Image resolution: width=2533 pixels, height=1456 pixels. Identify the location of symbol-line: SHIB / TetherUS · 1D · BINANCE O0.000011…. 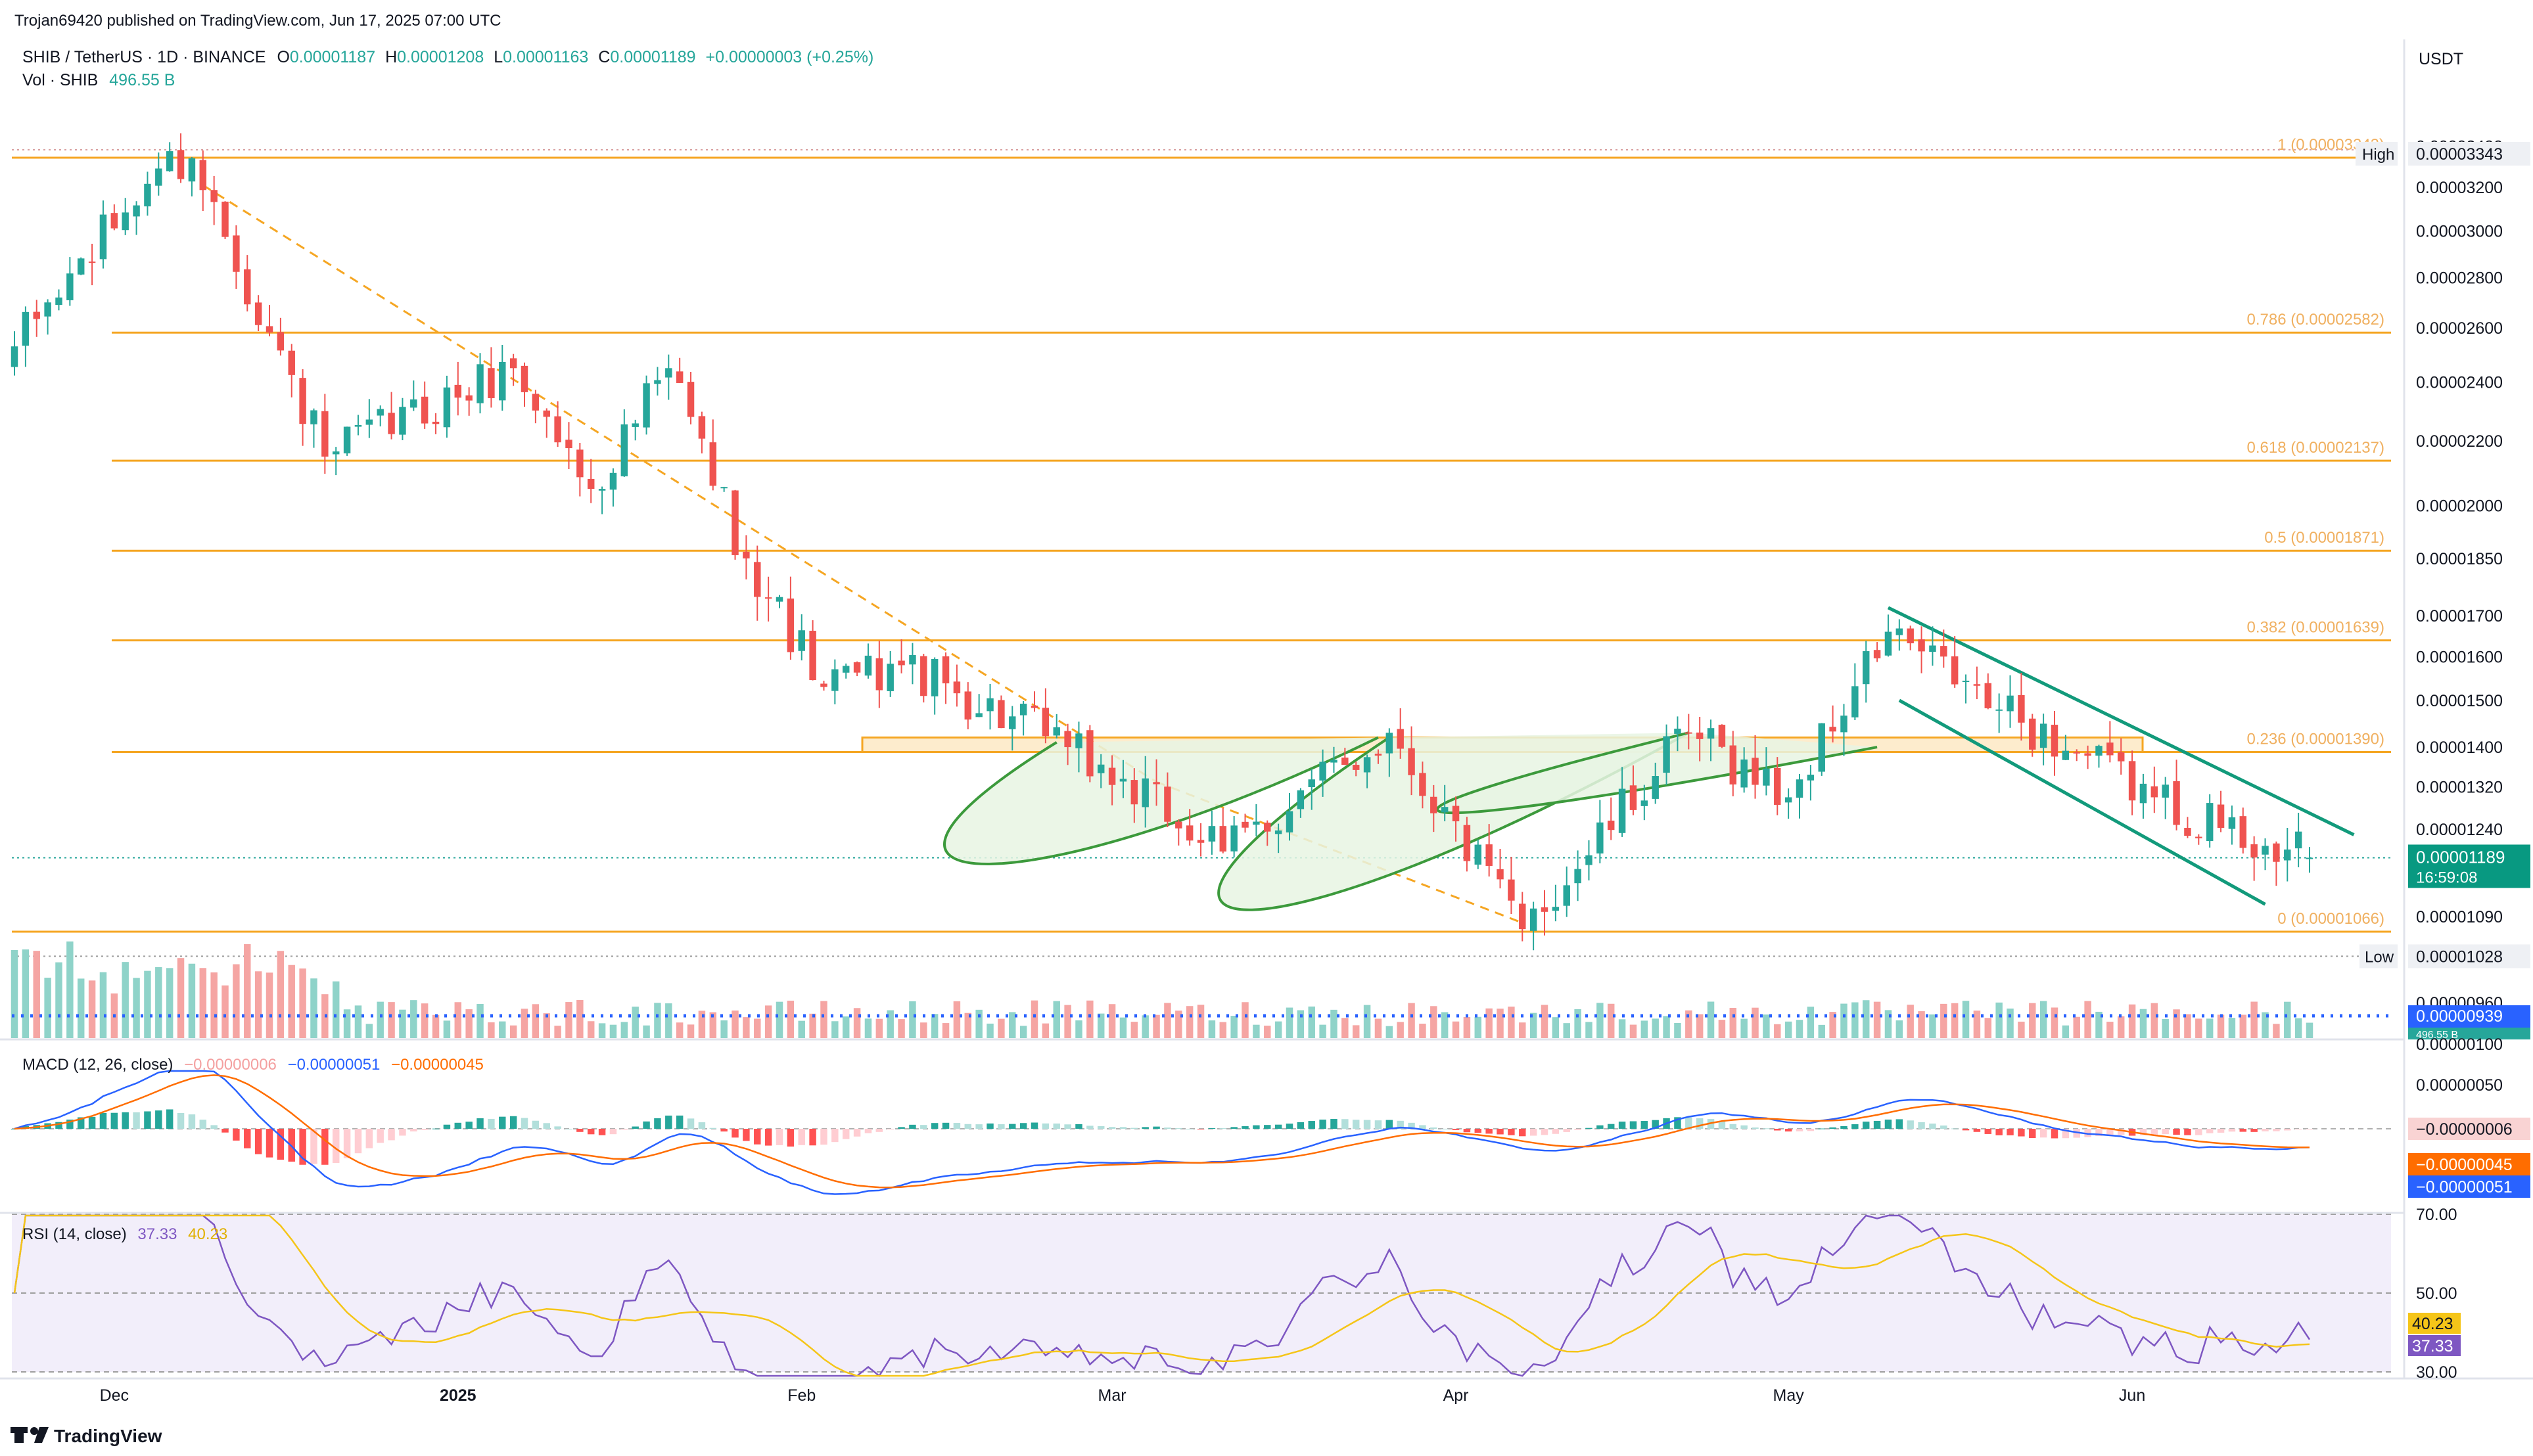
(448, 57).